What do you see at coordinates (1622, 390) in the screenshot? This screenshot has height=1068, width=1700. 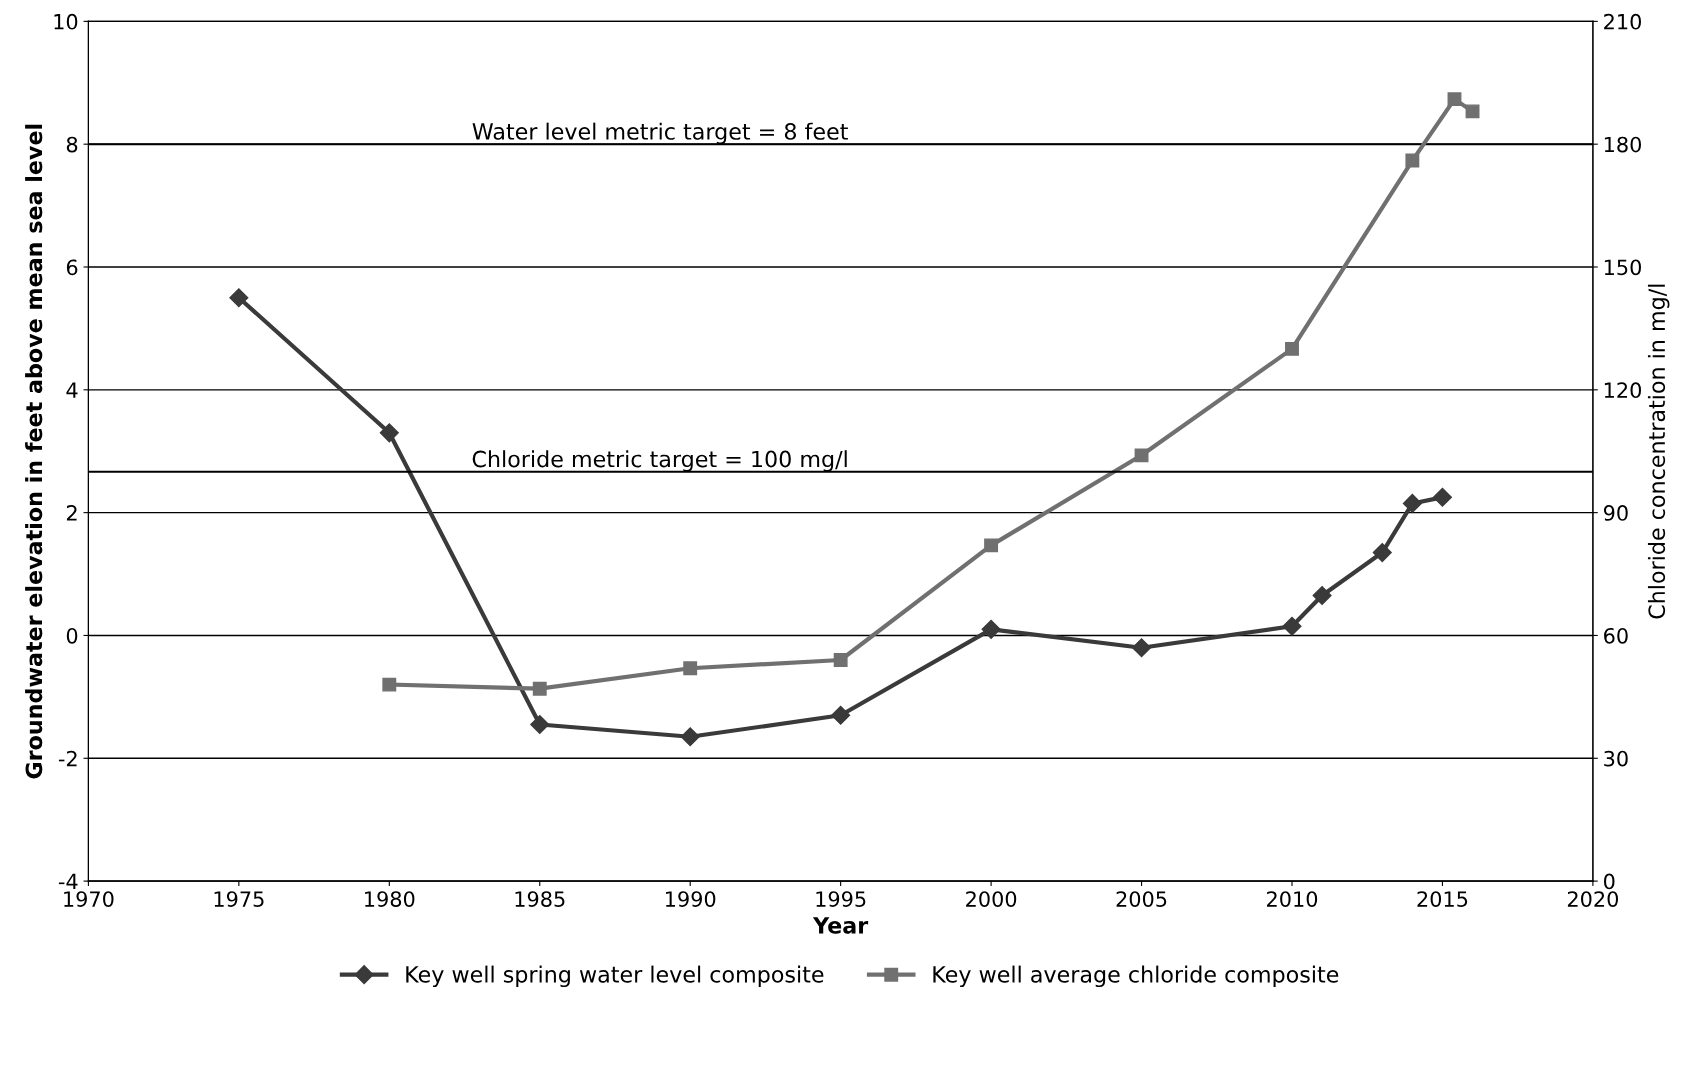 I see `y2-tick-label: 120` at bounding box center [1622, 390].